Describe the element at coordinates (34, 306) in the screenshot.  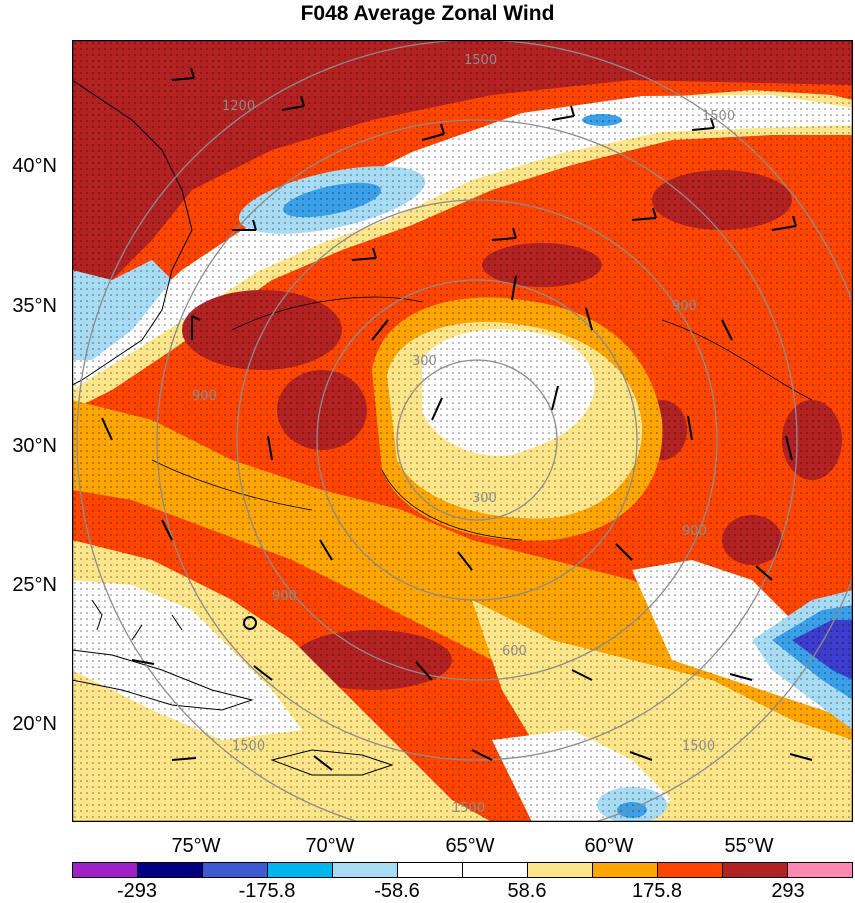
I see `lat-label-35n: 35°N` at that location.